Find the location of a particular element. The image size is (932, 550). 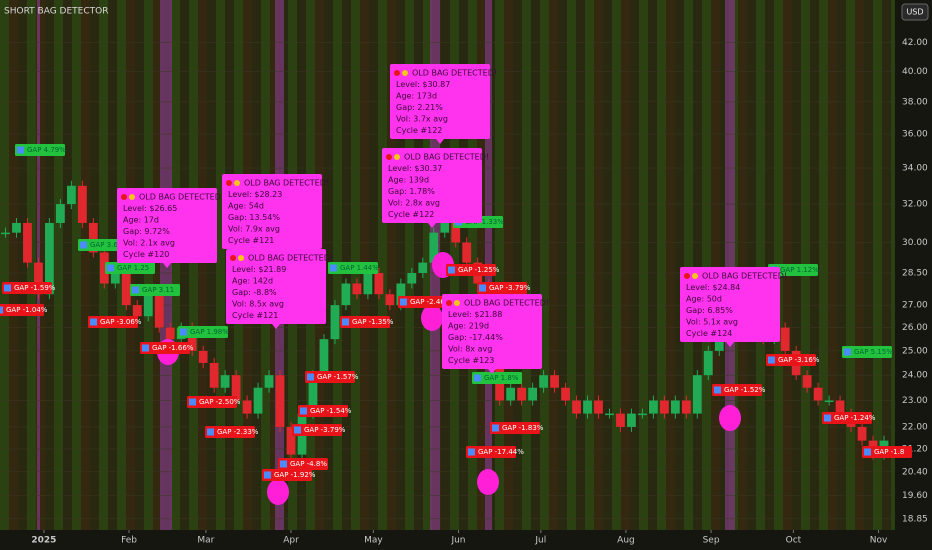

x-tick-label: Aug is located at coordinates (626, 541).